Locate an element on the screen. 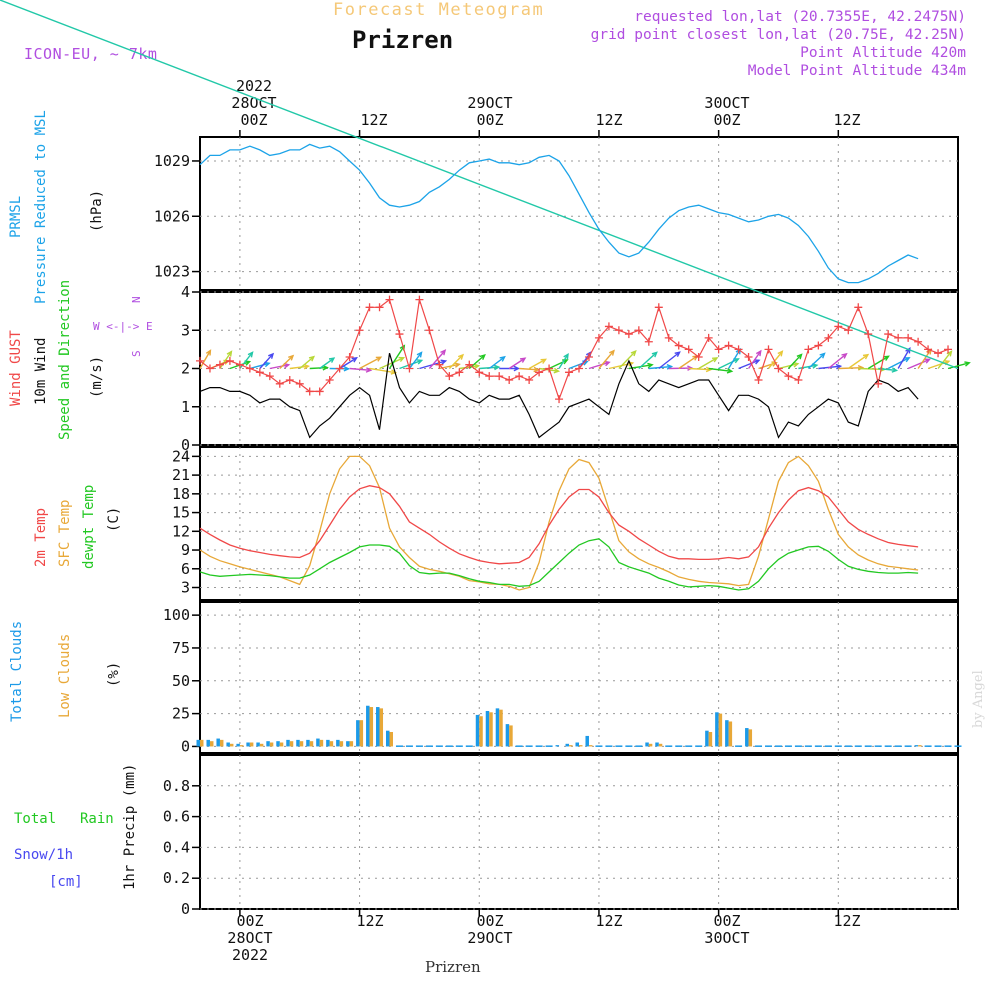 The height and width of the screenshot is (1000, 1000). y-tick-label: 75 is located at coordinates (181, 648).